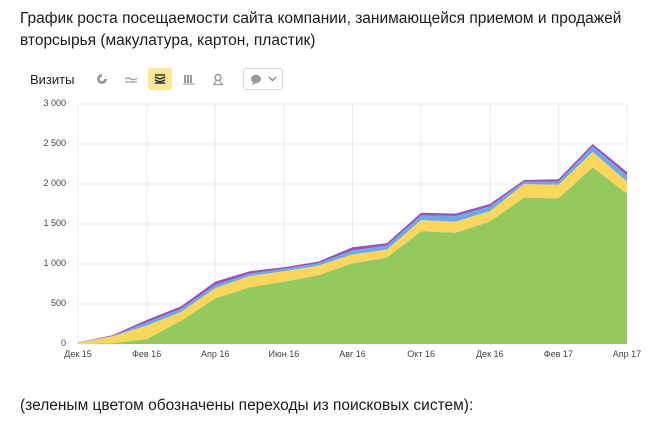 The image size is (658, 428). Describe the element at coordinates (255, 79) in the screenshot. I see `comment-icon` at that location.